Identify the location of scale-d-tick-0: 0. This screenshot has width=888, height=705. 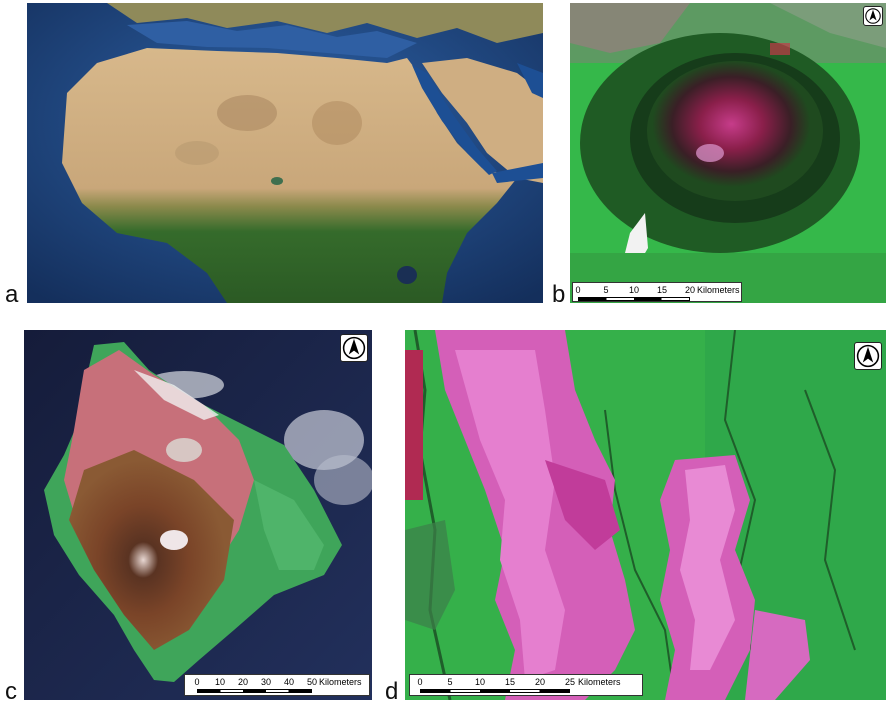
(420, 682).